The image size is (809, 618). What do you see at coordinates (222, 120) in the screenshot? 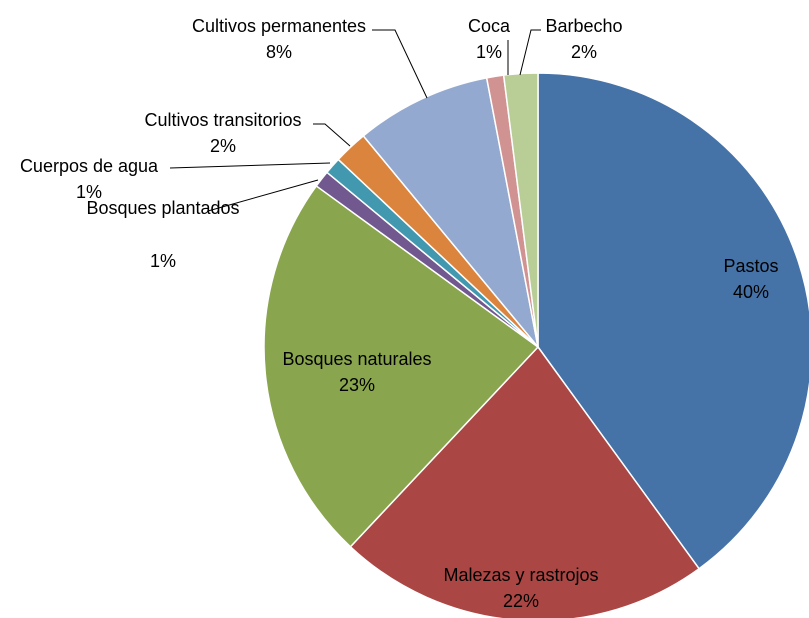
I see `label-cultivos-transitorios-name: Cultivos transitorios` at bounding box center [222, 120].